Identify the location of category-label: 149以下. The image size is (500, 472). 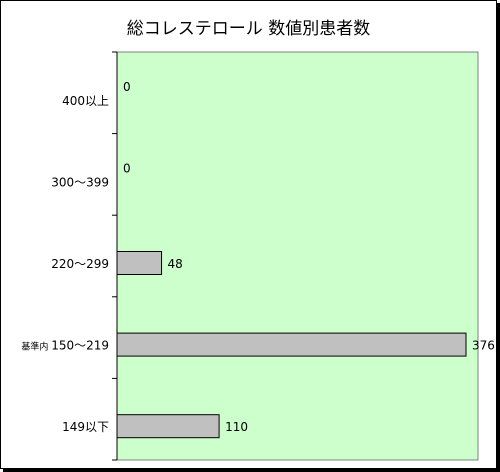
(85, 427).